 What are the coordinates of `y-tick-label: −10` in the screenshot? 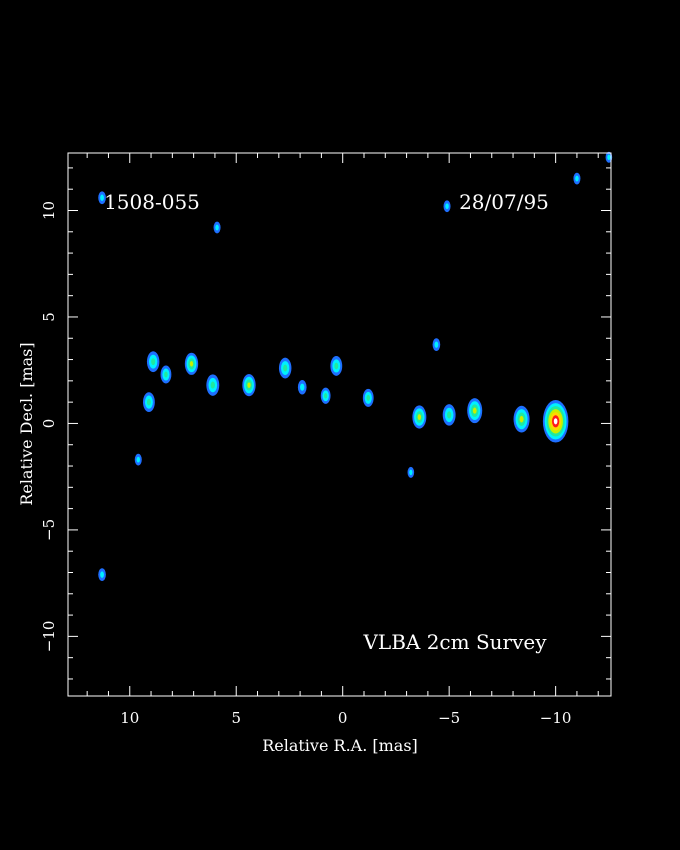 It's located at (49, 637).